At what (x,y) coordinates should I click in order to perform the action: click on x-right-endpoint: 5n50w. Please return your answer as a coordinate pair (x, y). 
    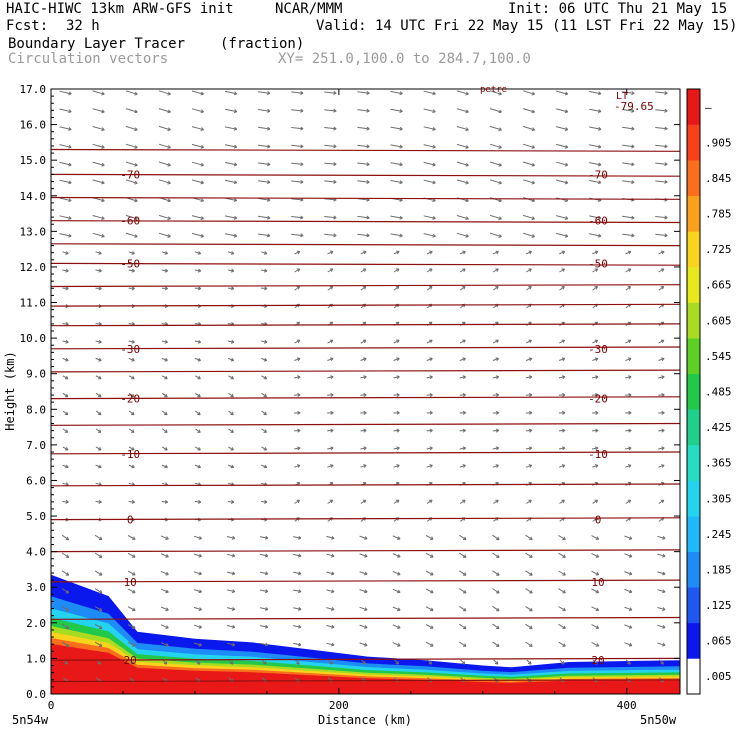
    Looking at the image, I should click on (658, 720).